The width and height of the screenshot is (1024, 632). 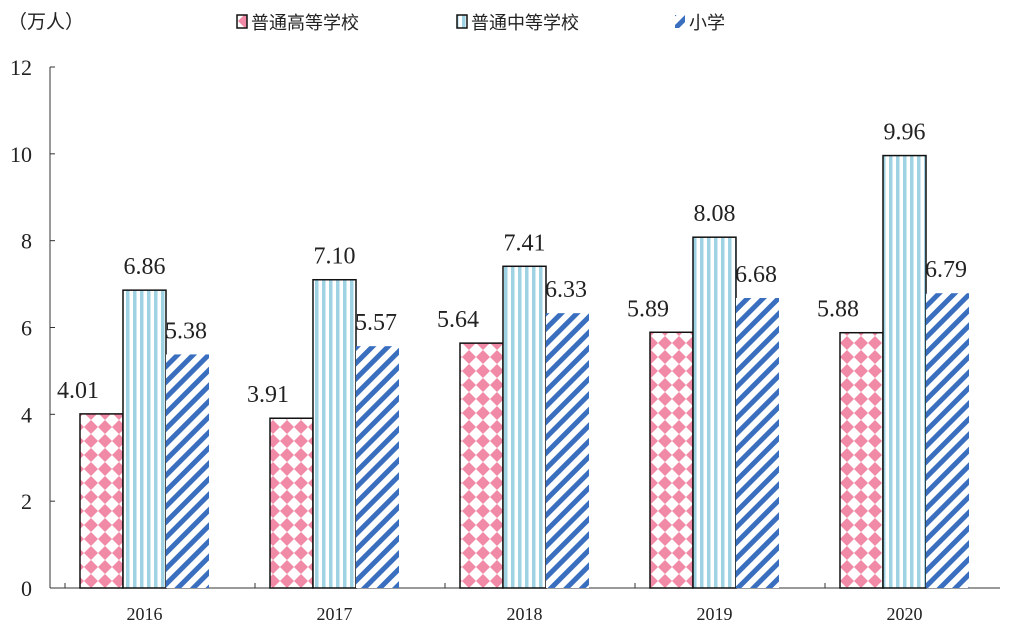 What do you see at coordinates (905, 133) in the screenshot?
I see `data-label: 9.96` at bounding box center [905, 133].